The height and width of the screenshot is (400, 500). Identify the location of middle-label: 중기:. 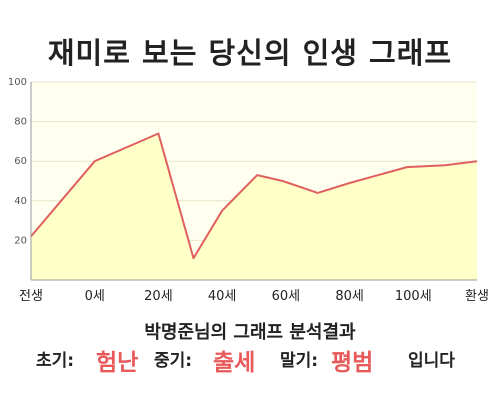
(173, 361).